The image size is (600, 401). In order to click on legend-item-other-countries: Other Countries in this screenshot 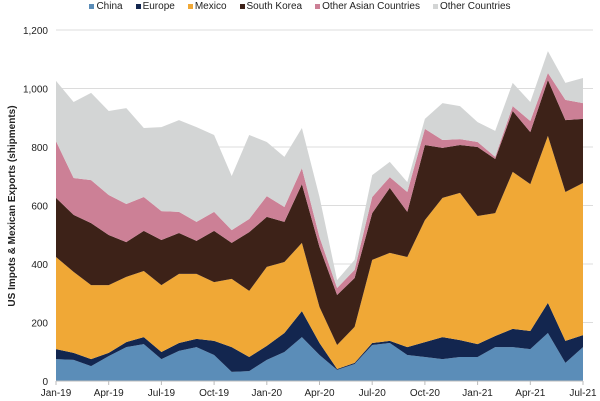, I will do `click(471, 6)`.